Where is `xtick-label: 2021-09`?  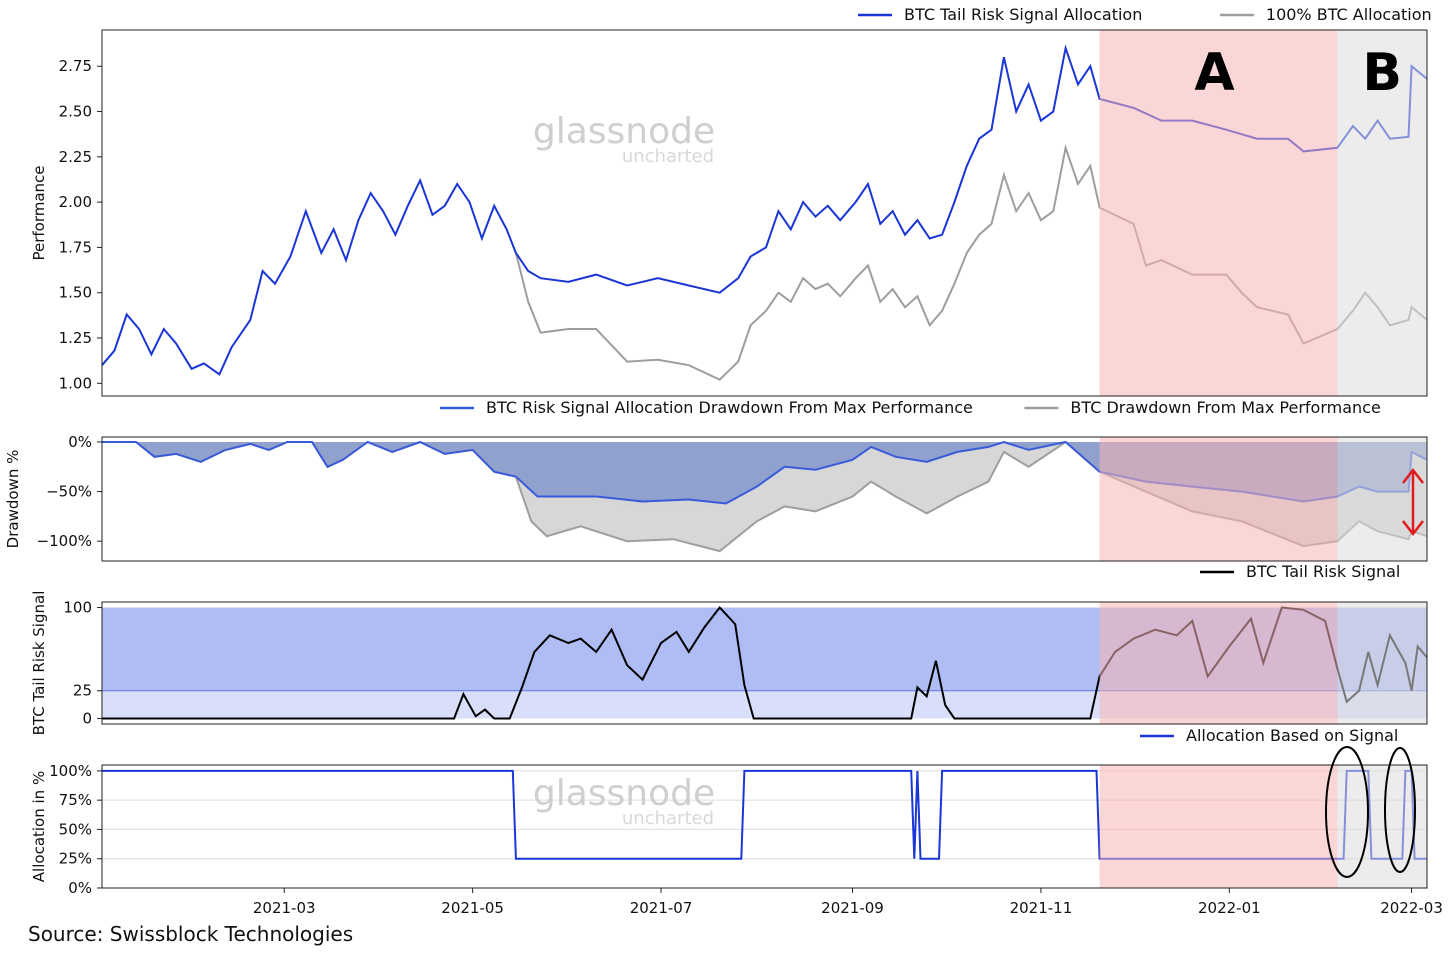 xtick-label: 2021-09 is located at coordinates (852, 908).